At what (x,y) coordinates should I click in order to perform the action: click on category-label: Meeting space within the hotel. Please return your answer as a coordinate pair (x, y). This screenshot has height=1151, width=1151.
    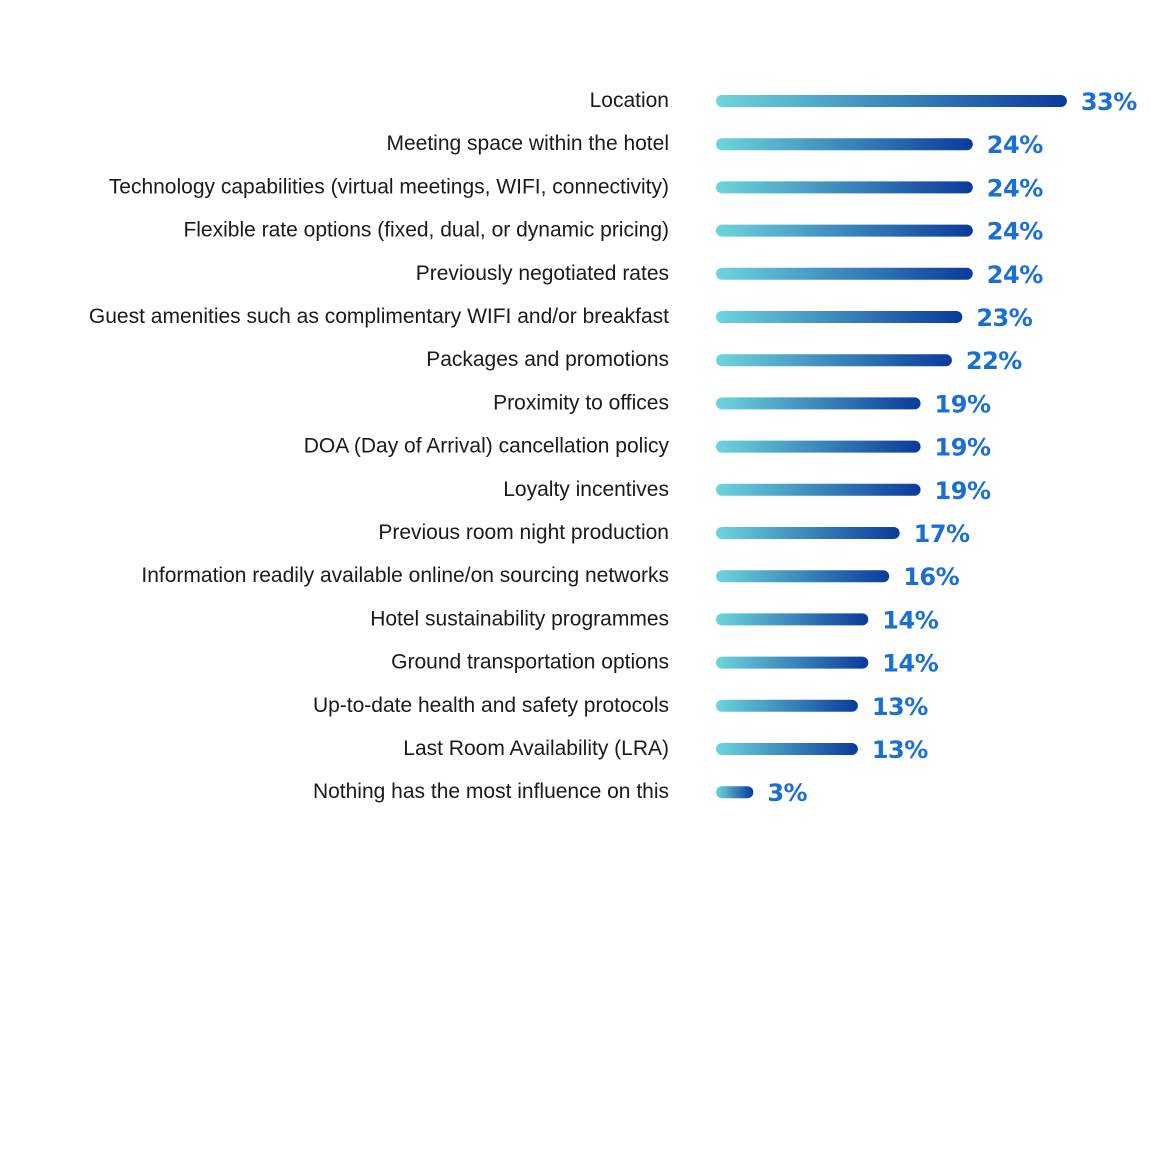
    Looking at the image, I should click on (527, 143).